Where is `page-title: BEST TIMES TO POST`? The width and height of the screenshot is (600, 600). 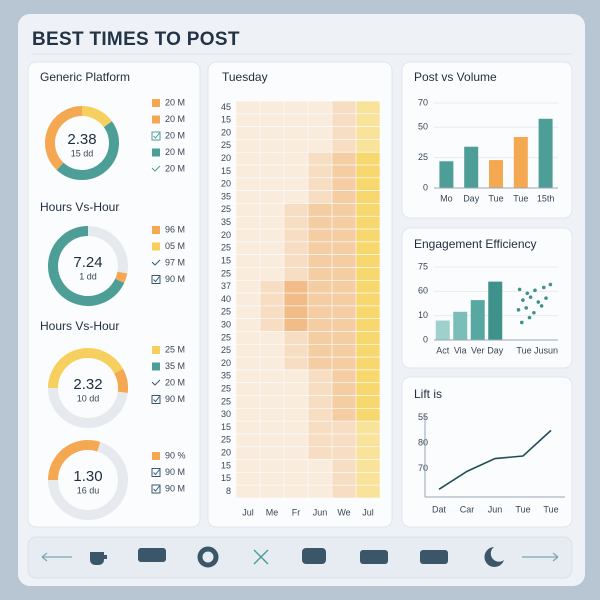
page-title: BEST TIMES TO POST is located at coordinates (136, 39).